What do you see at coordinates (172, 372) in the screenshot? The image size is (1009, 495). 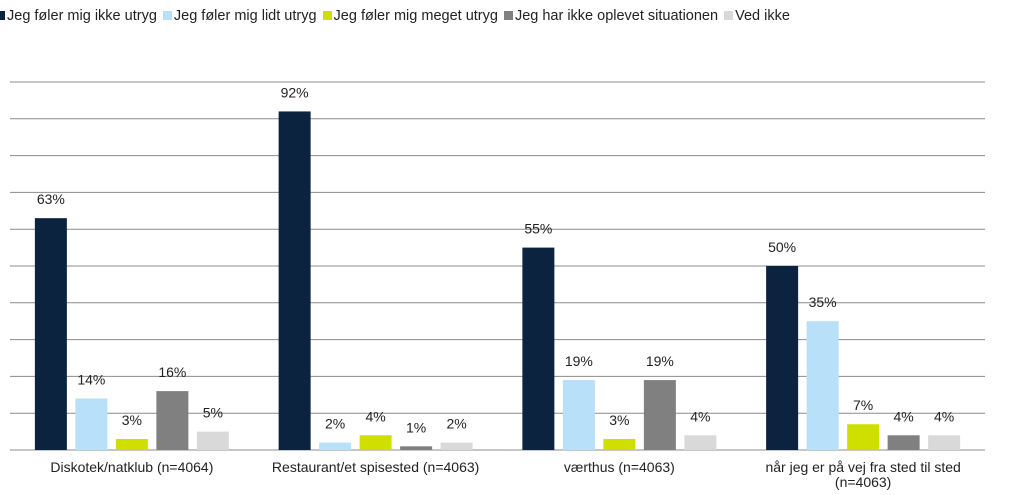 I see `data-label: 16%` at bounding box center [172, 372].